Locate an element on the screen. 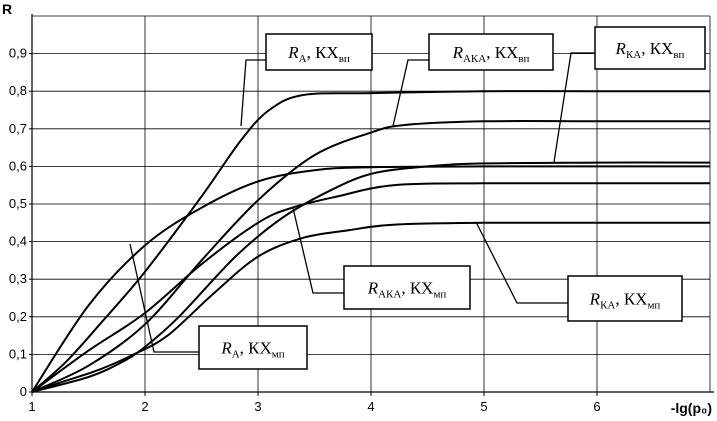 The width and height of the screenshot is (717, 421). y-tick-label: 0,9 is located at coordinates (18, 53).